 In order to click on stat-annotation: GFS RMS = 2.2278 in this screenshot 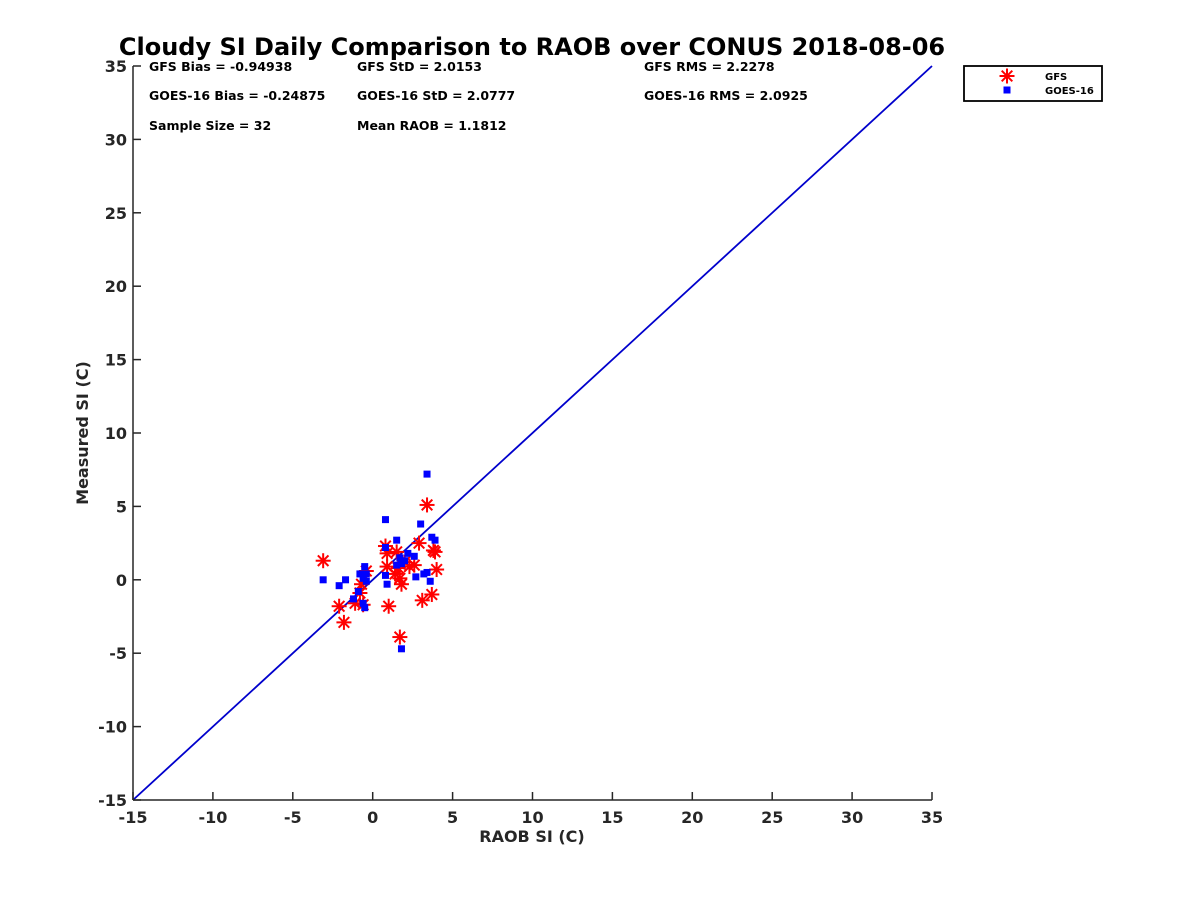, I will do `click(709, 66)`.